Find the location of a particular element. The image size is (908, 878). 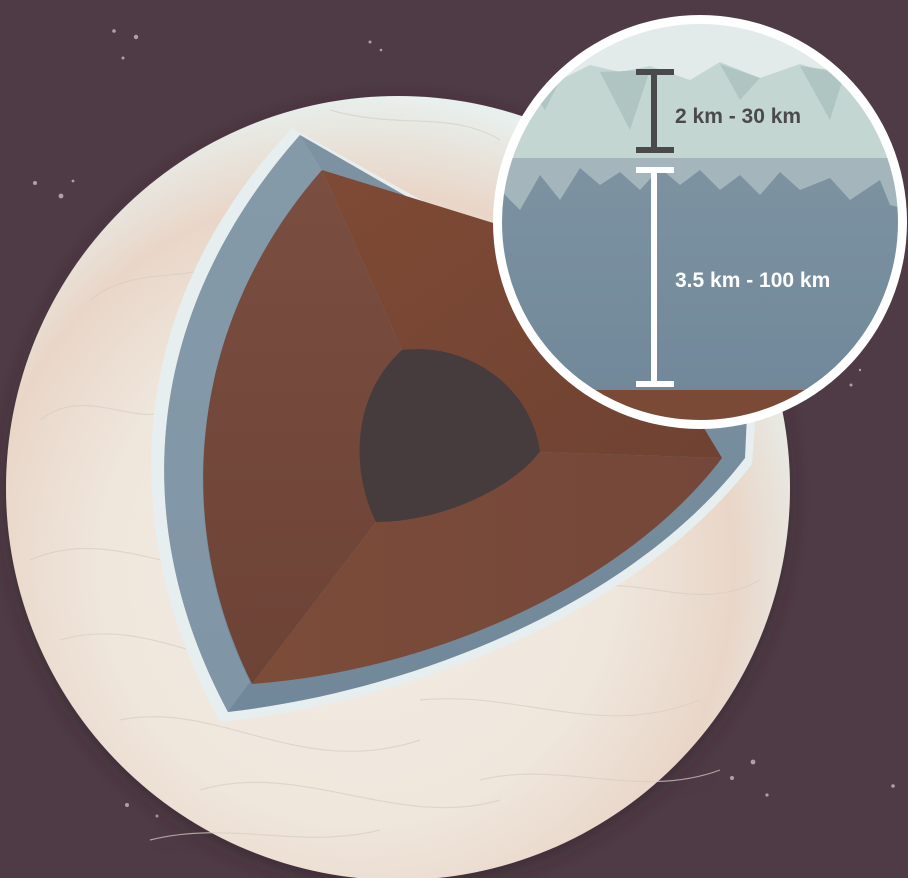

ocean-thickness-label: 3.5 km - 100 km is located at coordinates (752, 280).